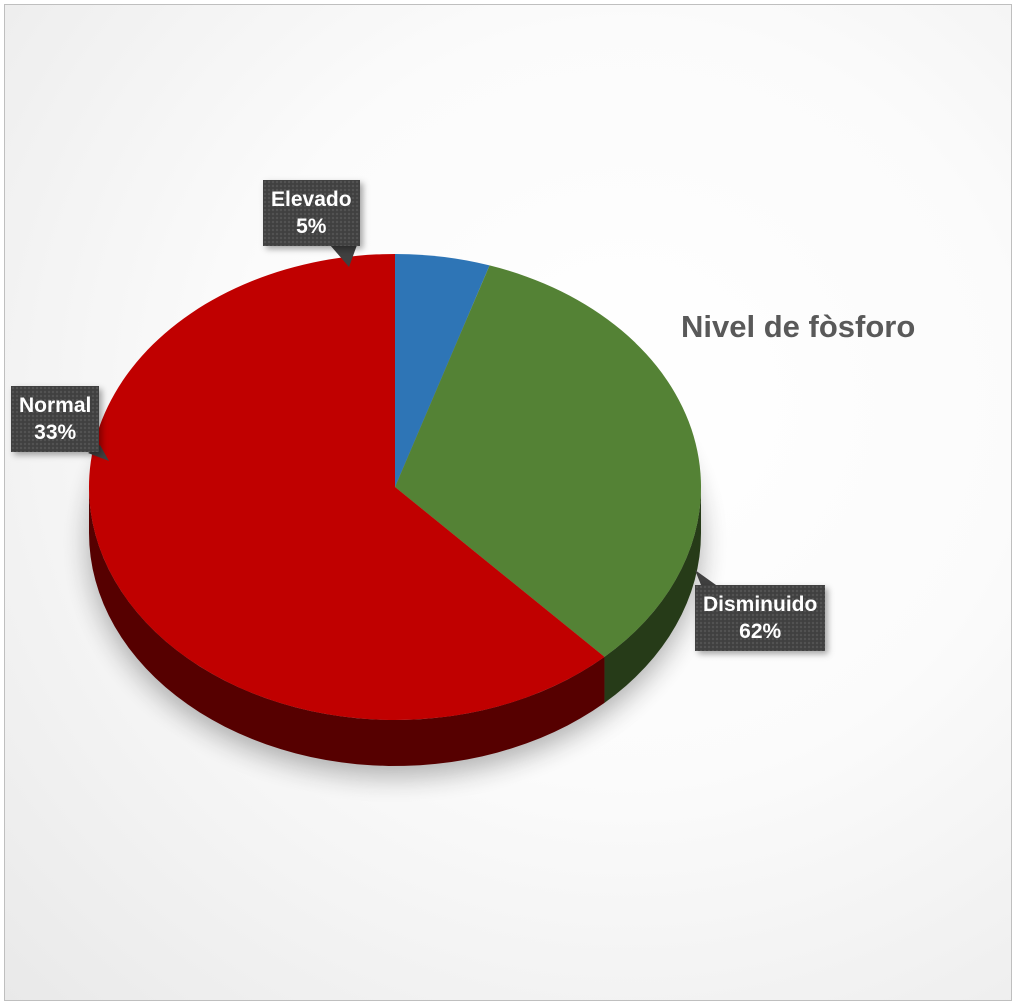  What do you see at coordinates (798, 326) in the screenshot?
I see `chart-title: Nivel de fòsforo` at bounding box center [798, 326].